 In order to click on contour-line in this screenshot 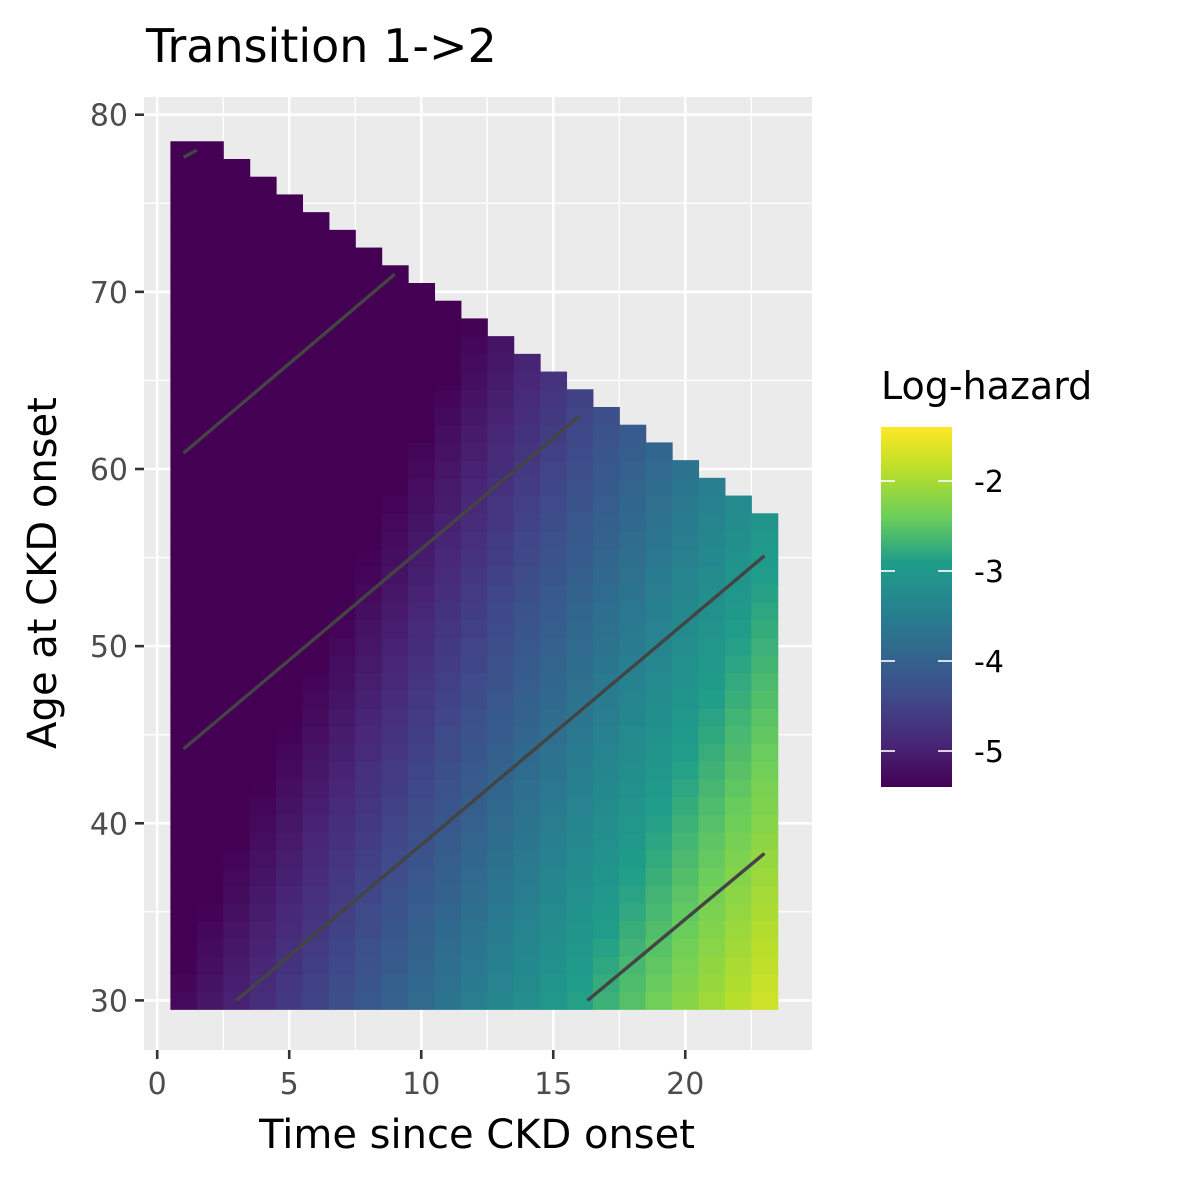, I will do `click(381, 582)`.